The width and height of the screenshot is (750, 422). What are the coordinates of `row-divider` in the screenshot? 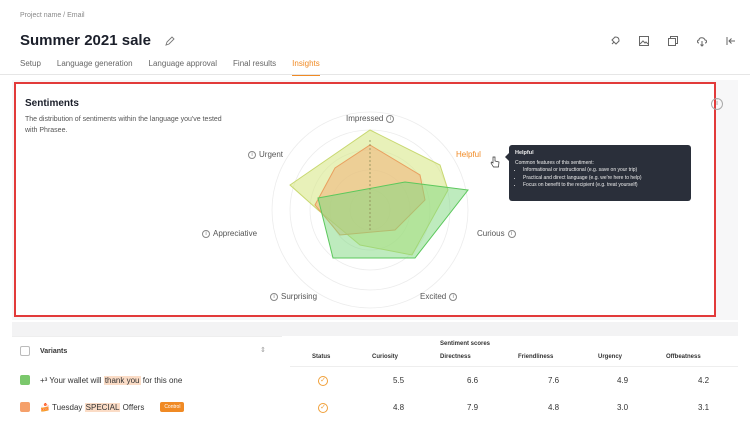 It's located at (514, 366).